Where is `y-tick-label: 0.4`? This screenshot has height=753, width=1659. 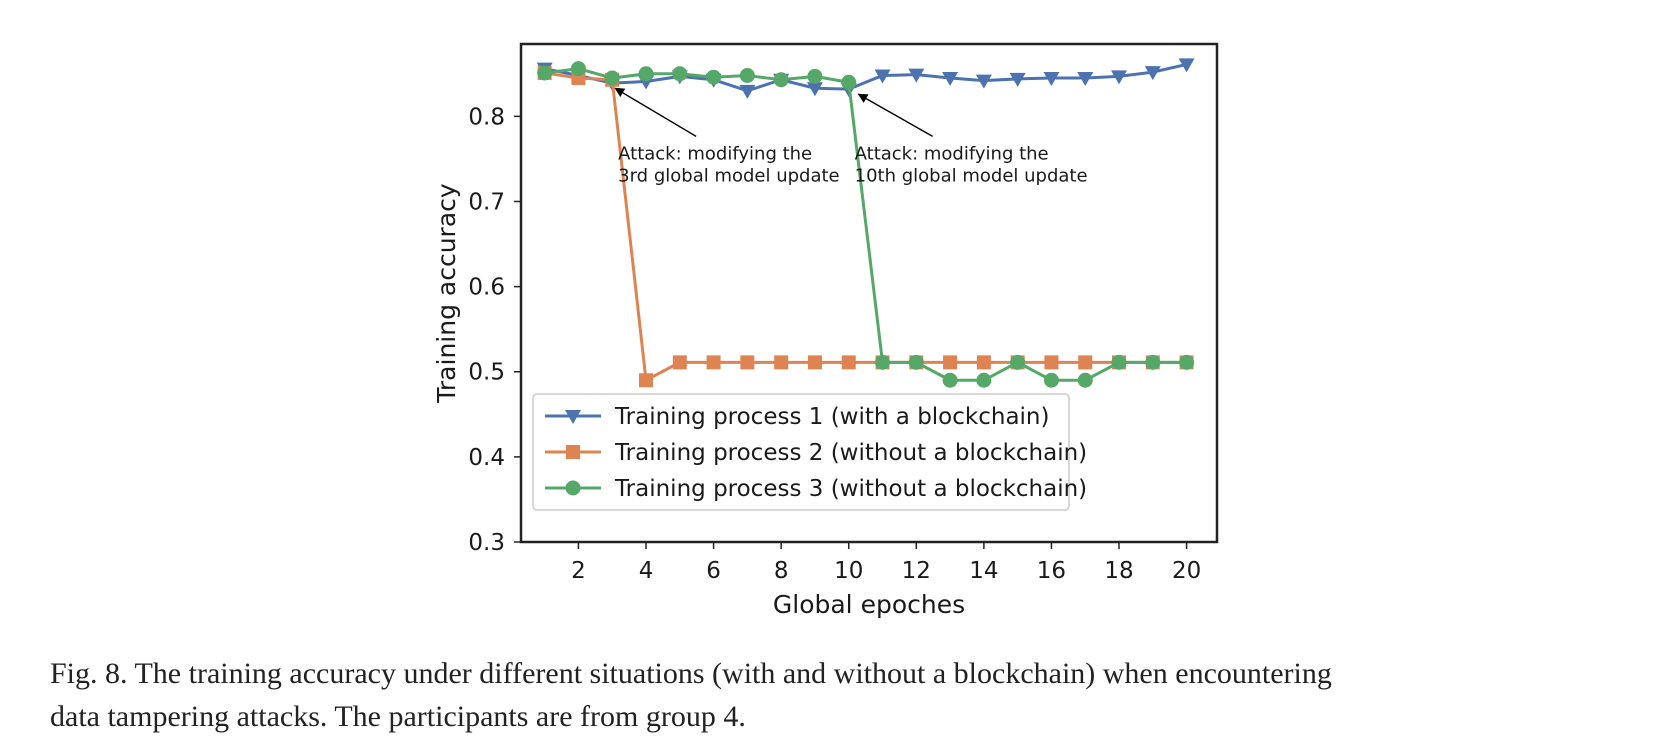 y-tick-label: 0.4 is located at coordinates (486, 458).